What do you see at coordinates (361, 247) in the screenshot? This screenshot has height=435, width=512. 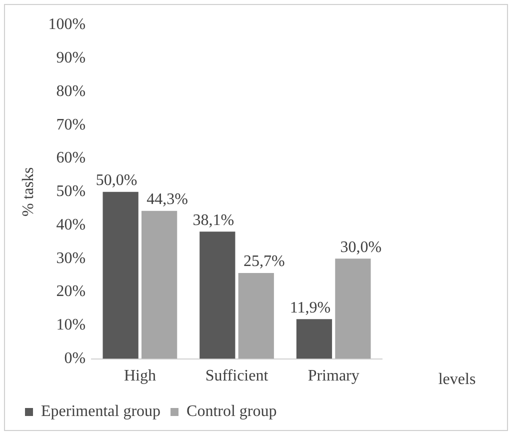 I see `data-label: 30,0%` at bounding box center [361, 247].